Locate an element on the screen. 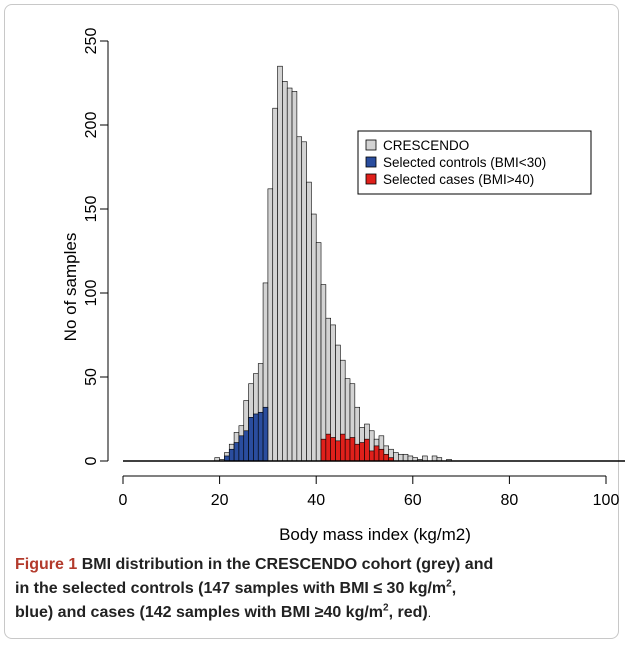 The width and height of the screenshot is (625, 645). y-tick-label: 0 is located at coordinates (91, 460).